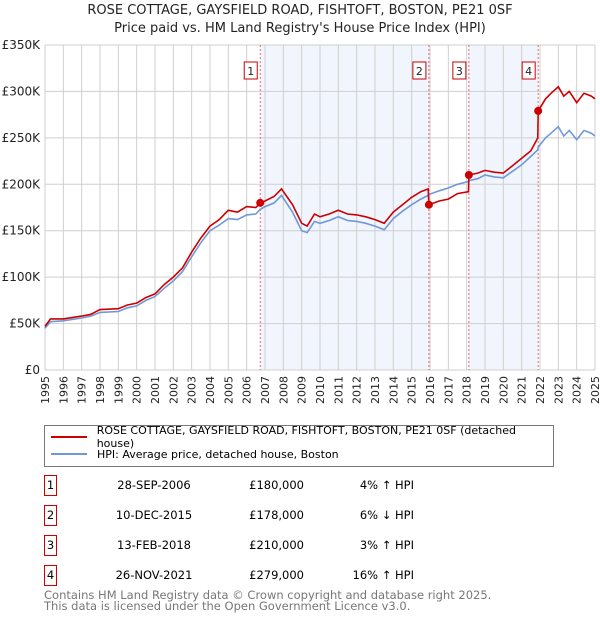 The height and width of the screenshot is (620, 600). I want to click on x-tick-label: 2006, so click(247, 390).